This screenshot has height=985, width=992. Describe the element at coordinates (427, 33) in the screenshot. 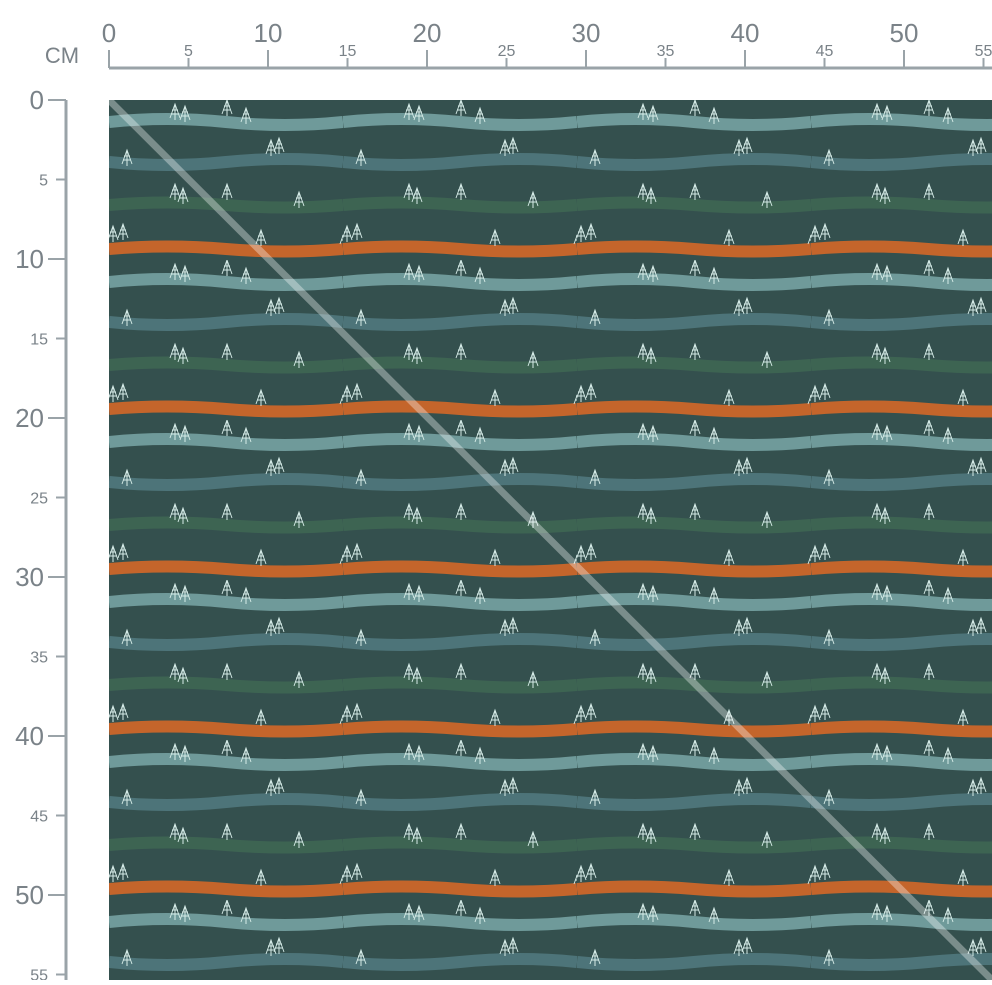

I see `top-label: 20` at that location.